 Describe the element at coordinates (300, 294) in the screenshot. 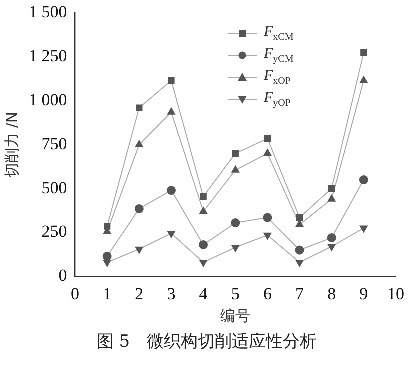

I see `x-tick-label: 7` at that location.